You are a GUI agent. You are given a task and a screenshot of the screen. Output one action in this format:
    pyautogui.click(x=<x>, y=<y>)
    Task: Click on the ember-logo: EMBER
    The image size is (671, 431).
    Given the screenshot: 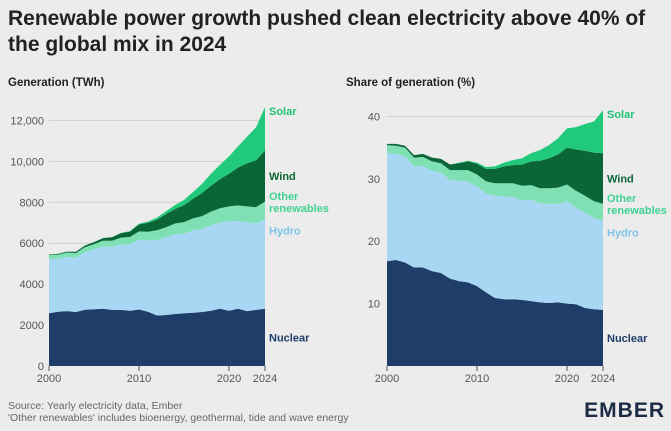 What is the action you would take?
    pyautogui.click(x=624, y=410)
    